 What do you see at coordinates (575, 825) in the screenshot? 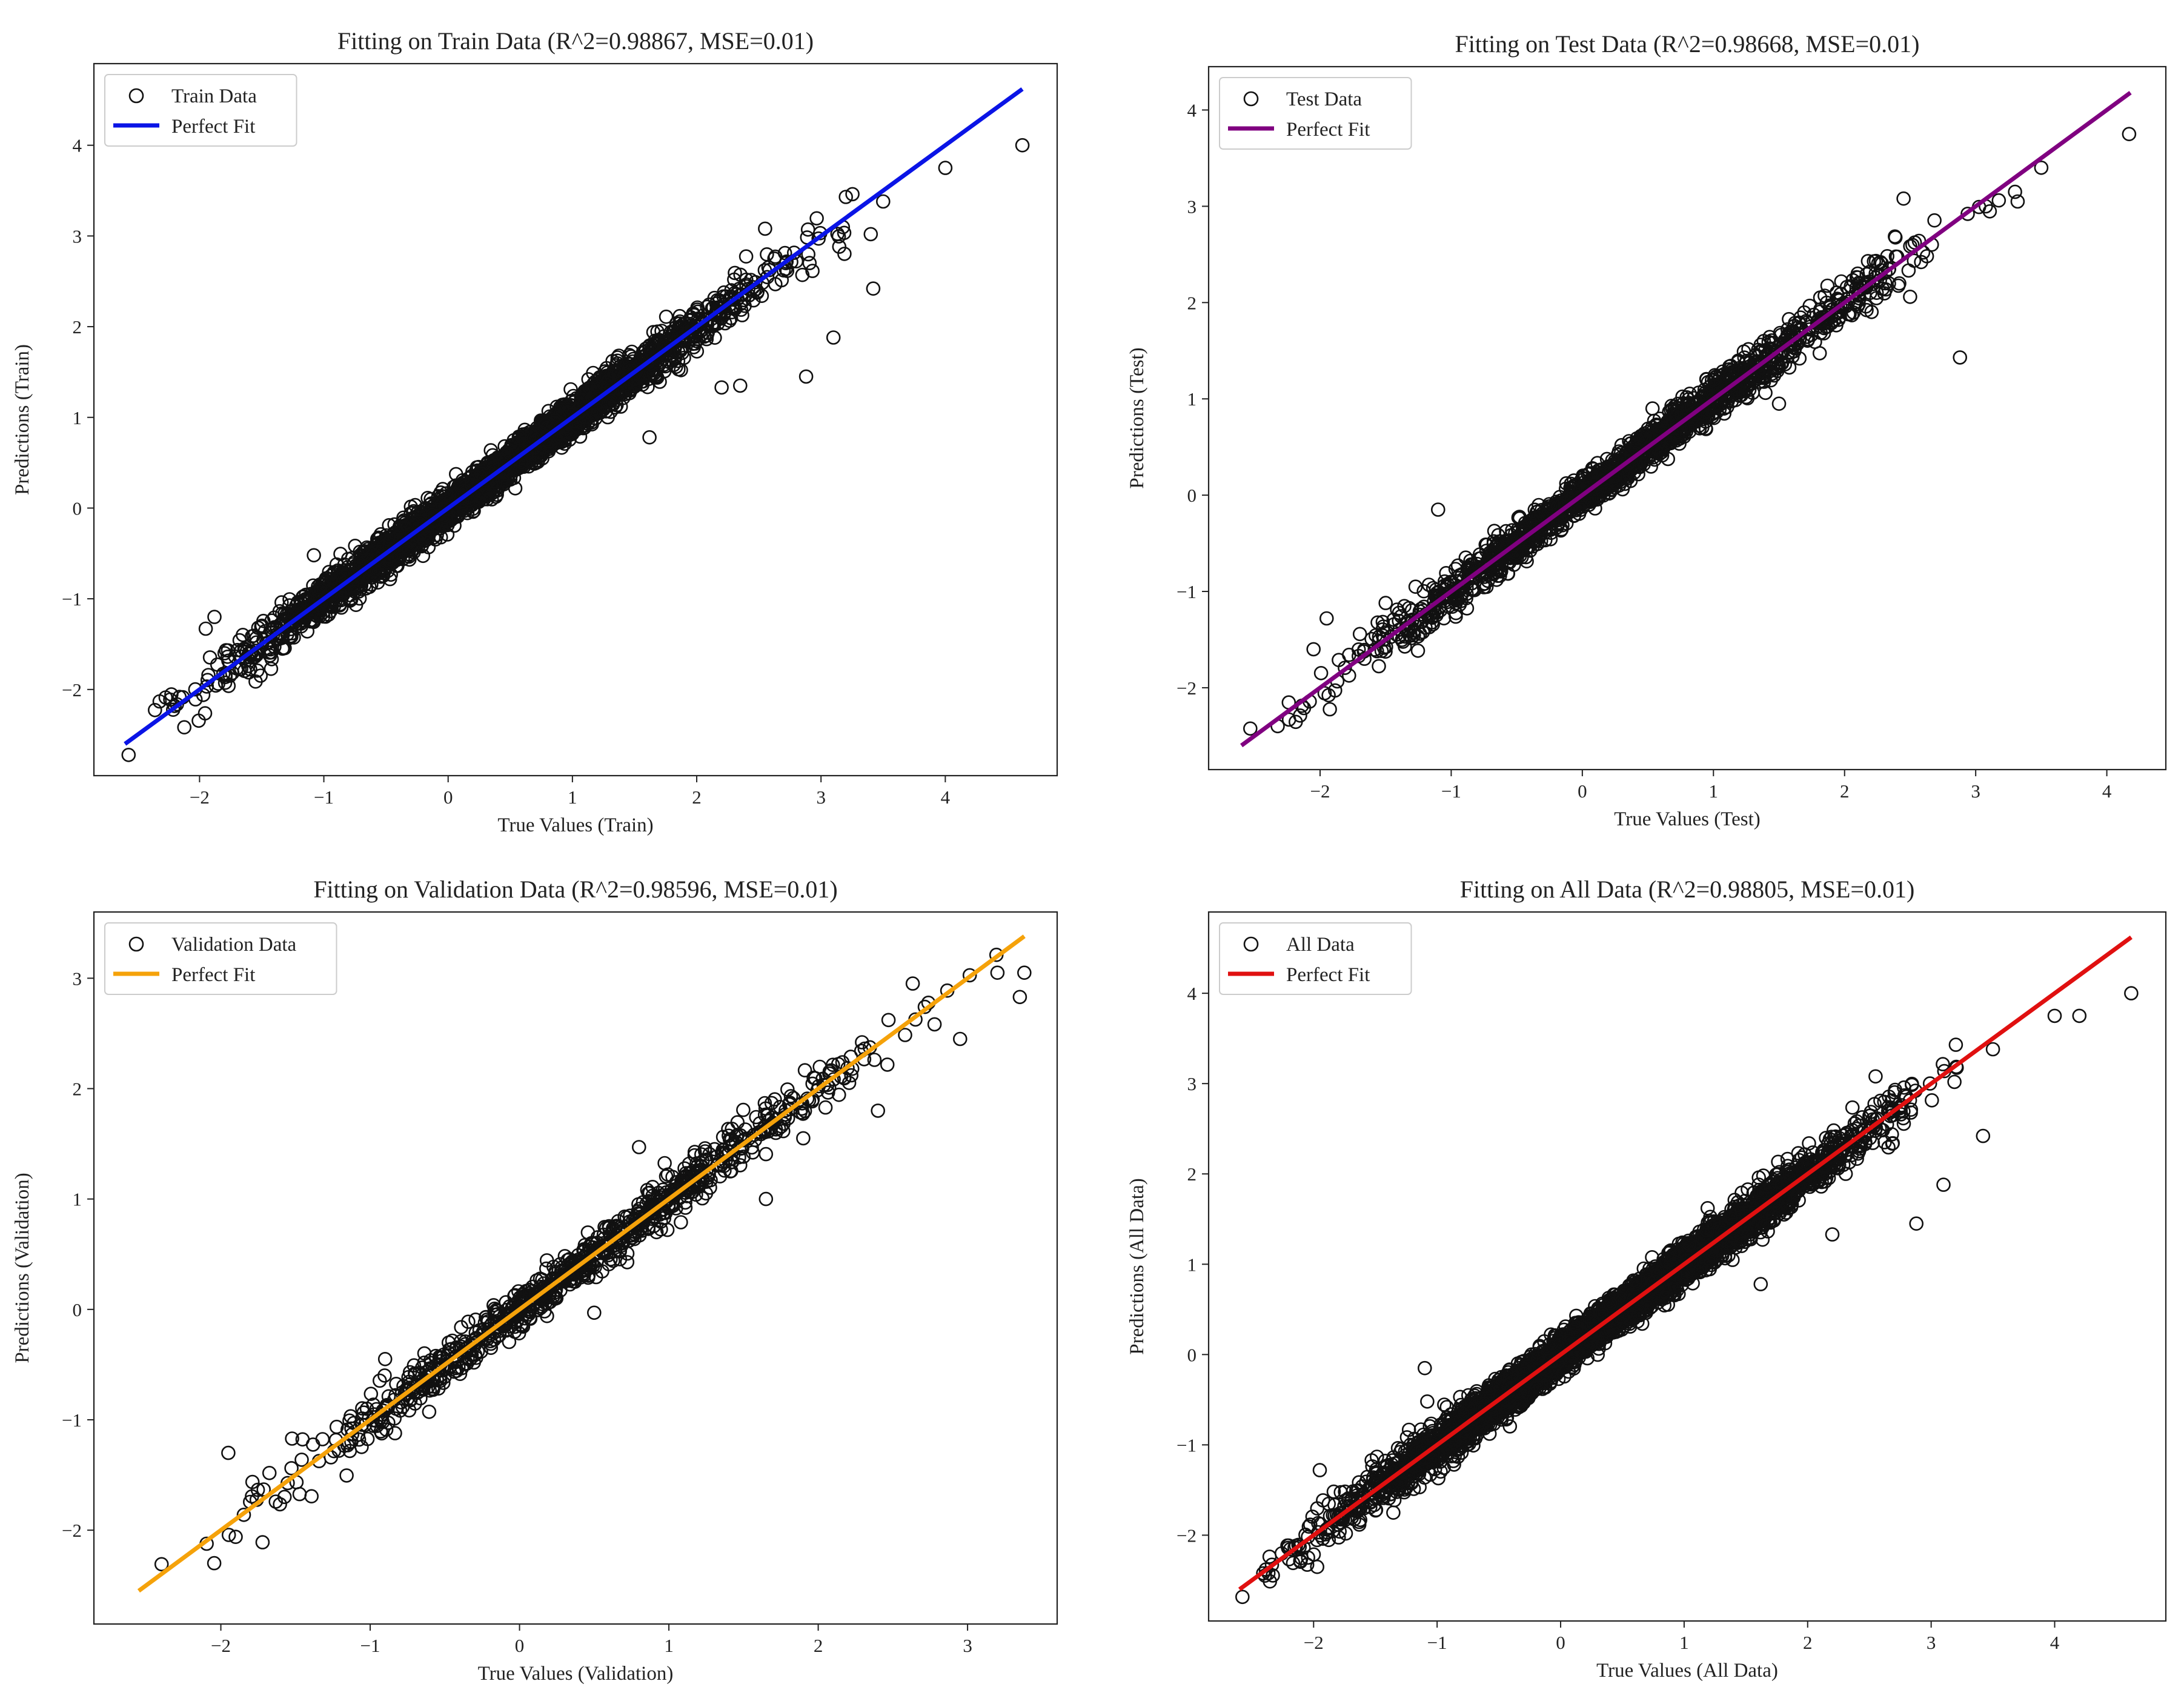
I see `x-axis-label: True Values (Train)` at bounding box center [575, 825].